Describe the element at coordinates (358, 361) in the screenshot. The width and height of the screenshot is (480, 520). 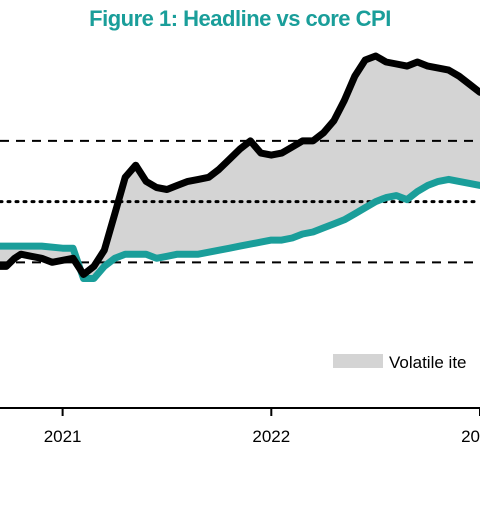
I see `legend-swatch` at that location.